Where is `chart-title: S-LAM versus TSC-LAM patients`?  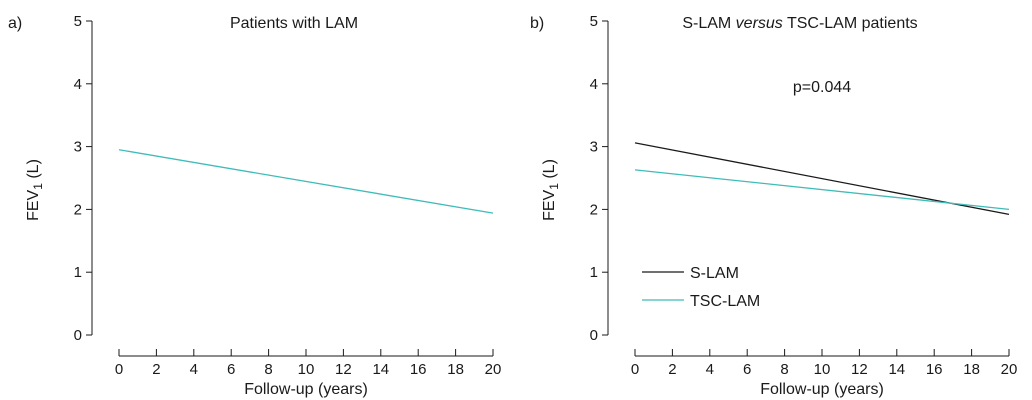 chart-title: S-LAM versus TSC-LAM patients is located at coordinates (799, 23).